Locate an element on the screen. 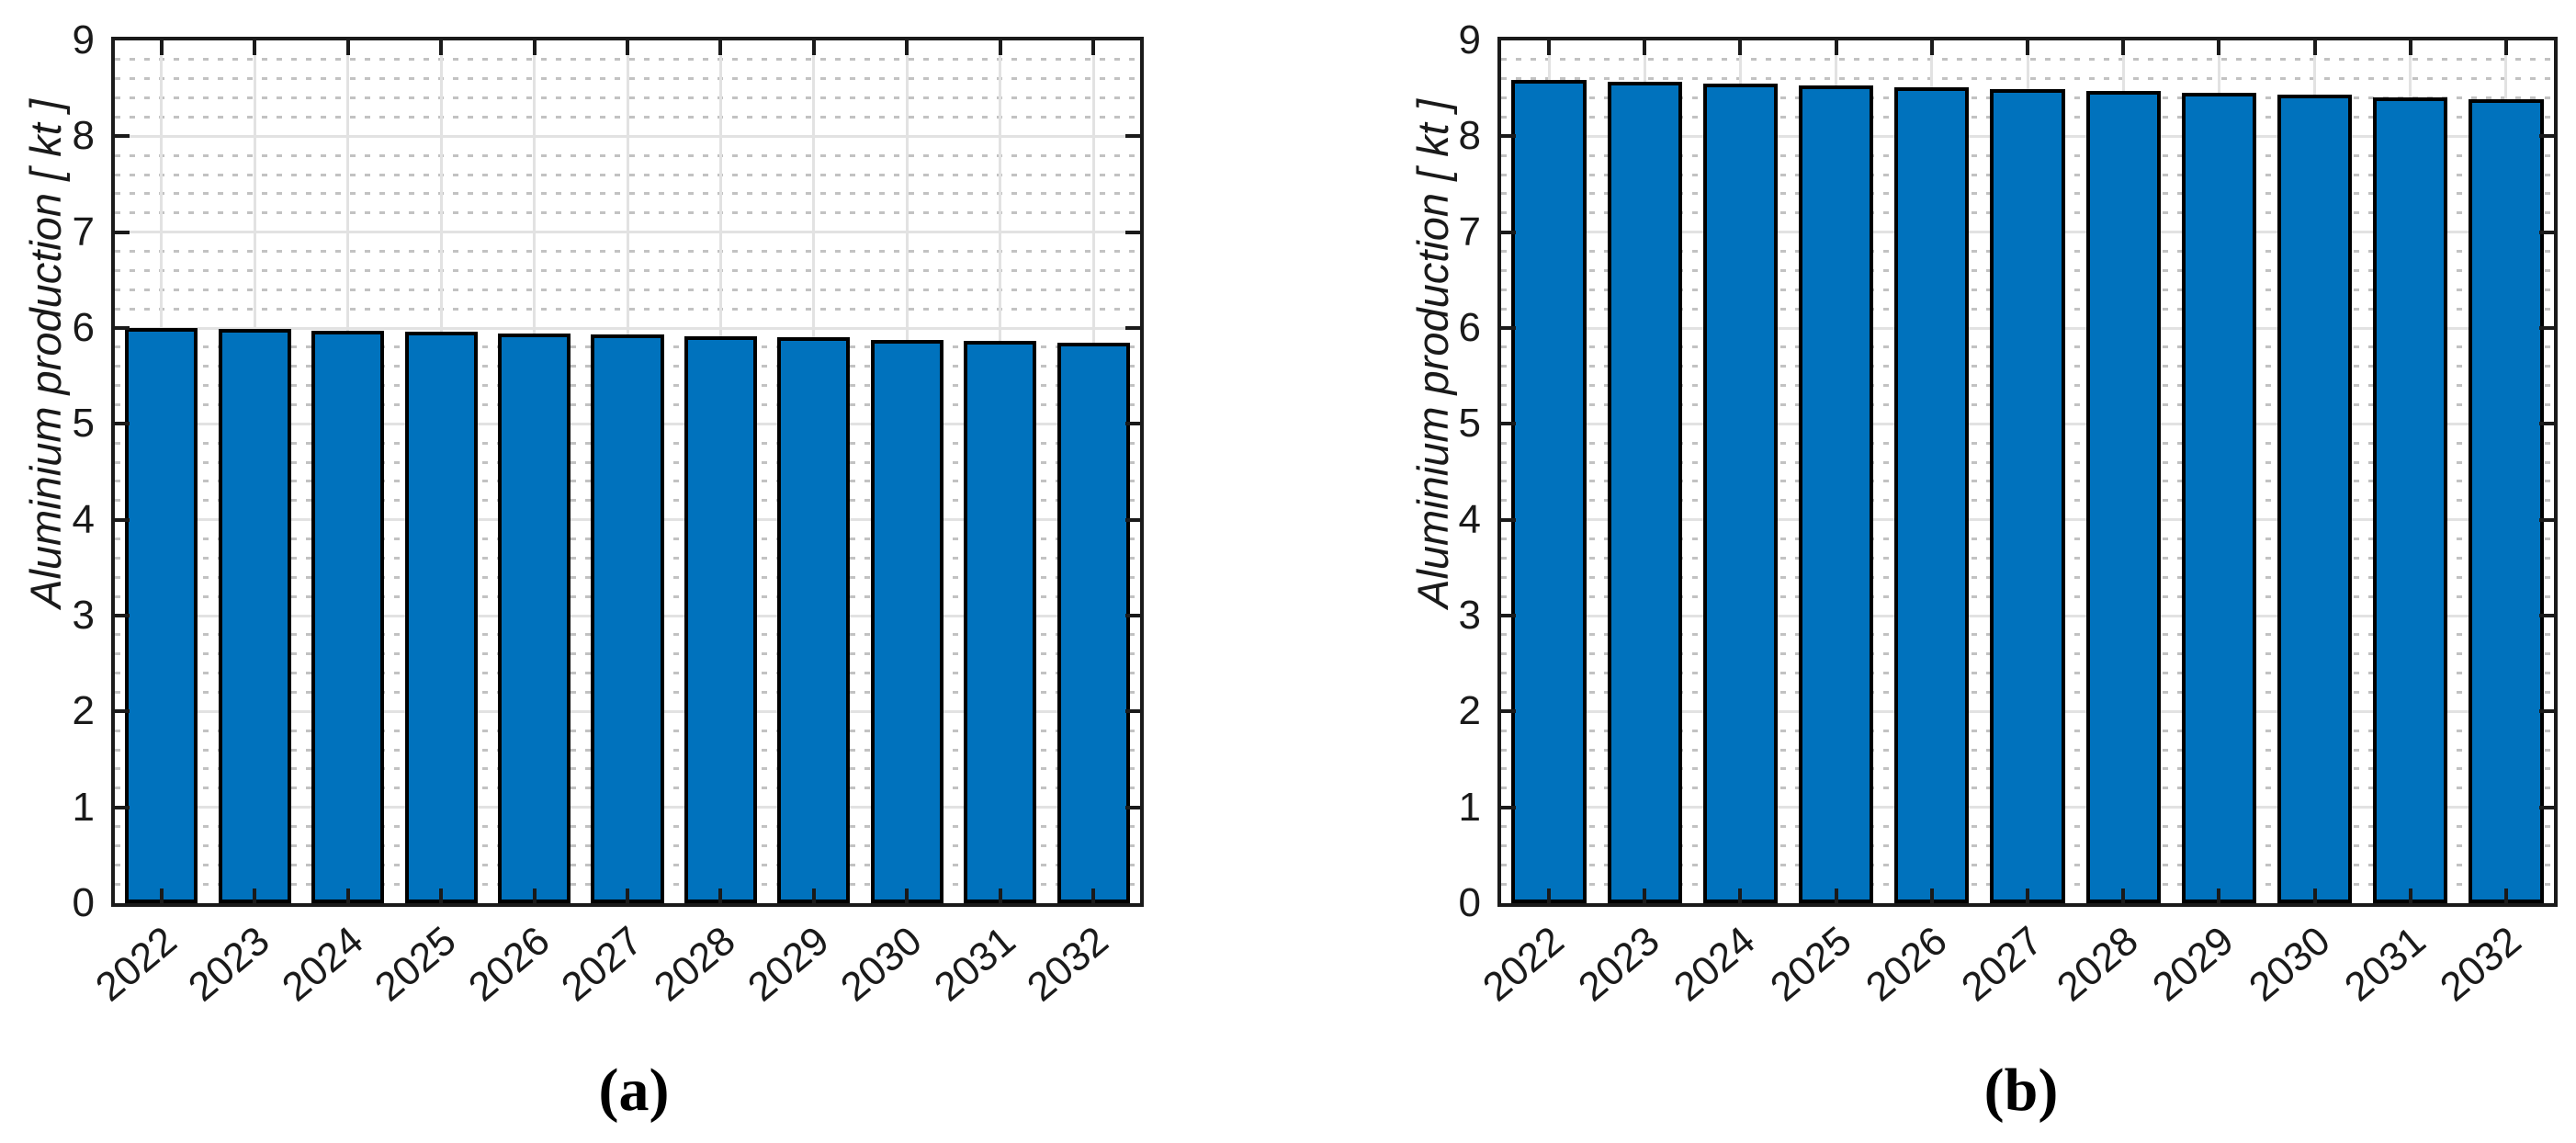  caption-a: (a) is located at coordinates (634, 1090).